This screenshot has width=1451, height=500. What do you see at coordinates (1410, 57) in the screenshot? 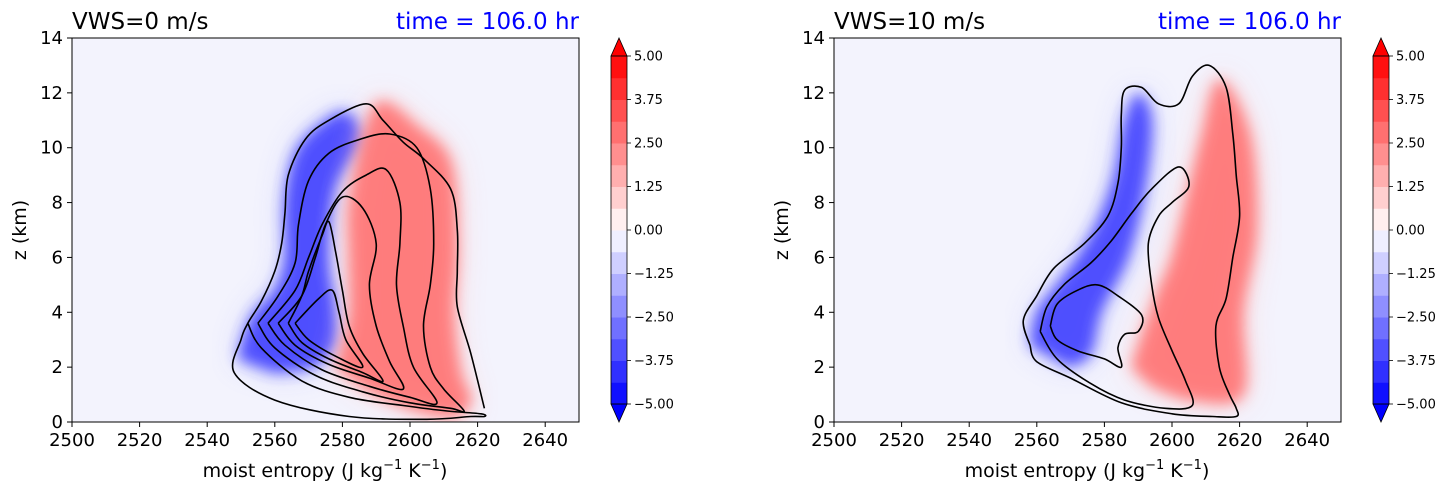
I see `colorbar-tick-label: 5.00` at bounding box center [1410, 57].